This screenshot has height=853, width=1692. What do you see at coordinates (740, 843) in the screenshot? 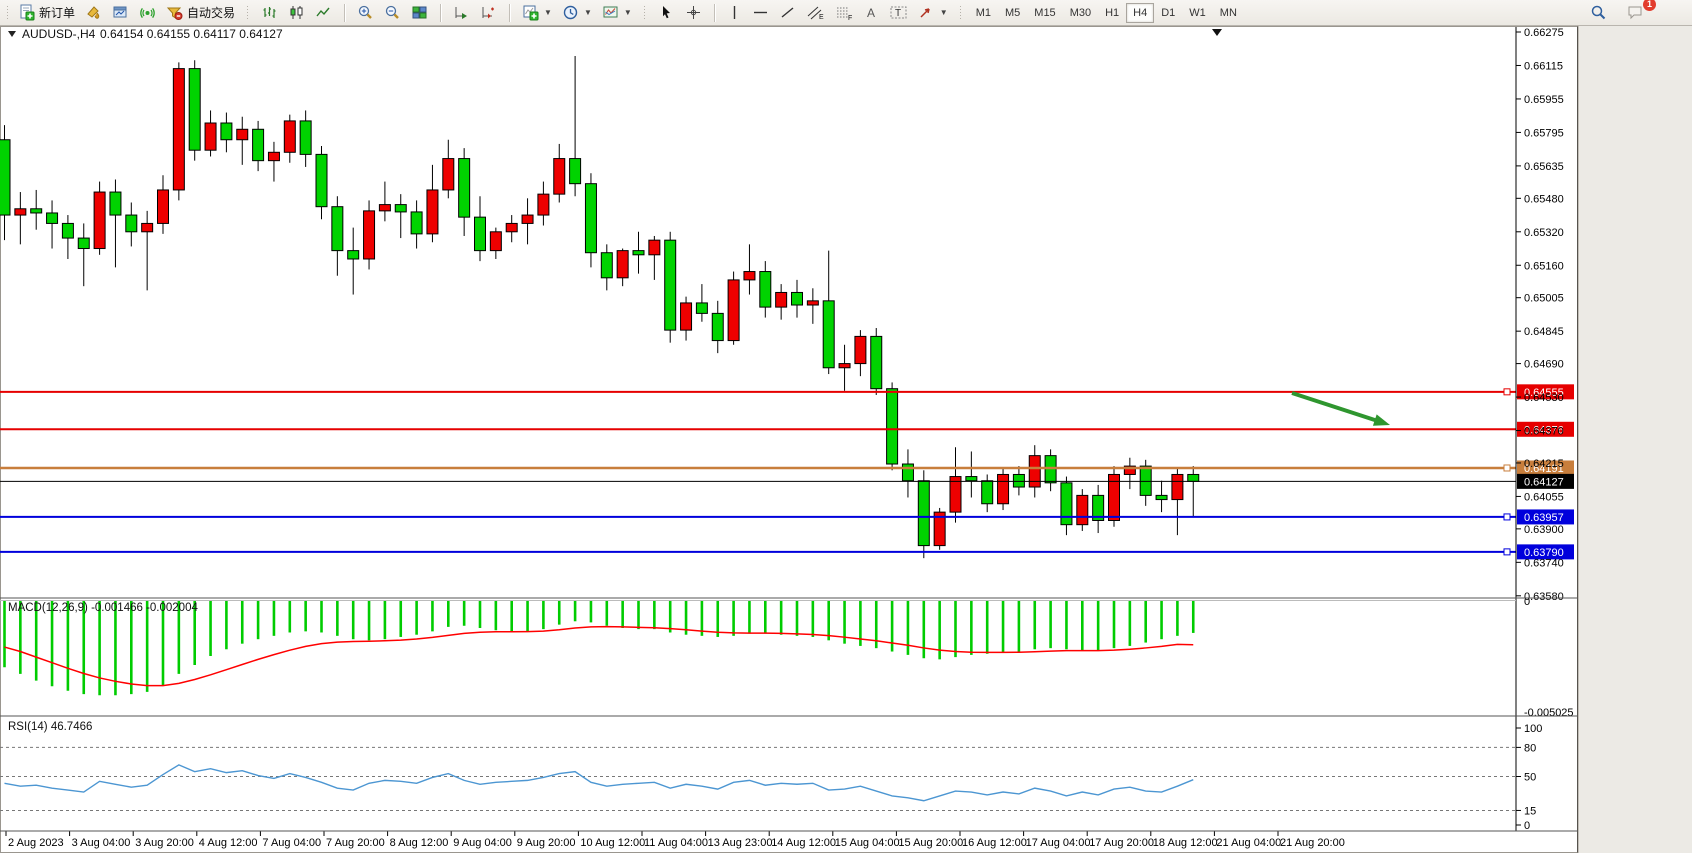
I see `time-tick-label: 13 Aug 23:00` at bounding box center [740, 843].